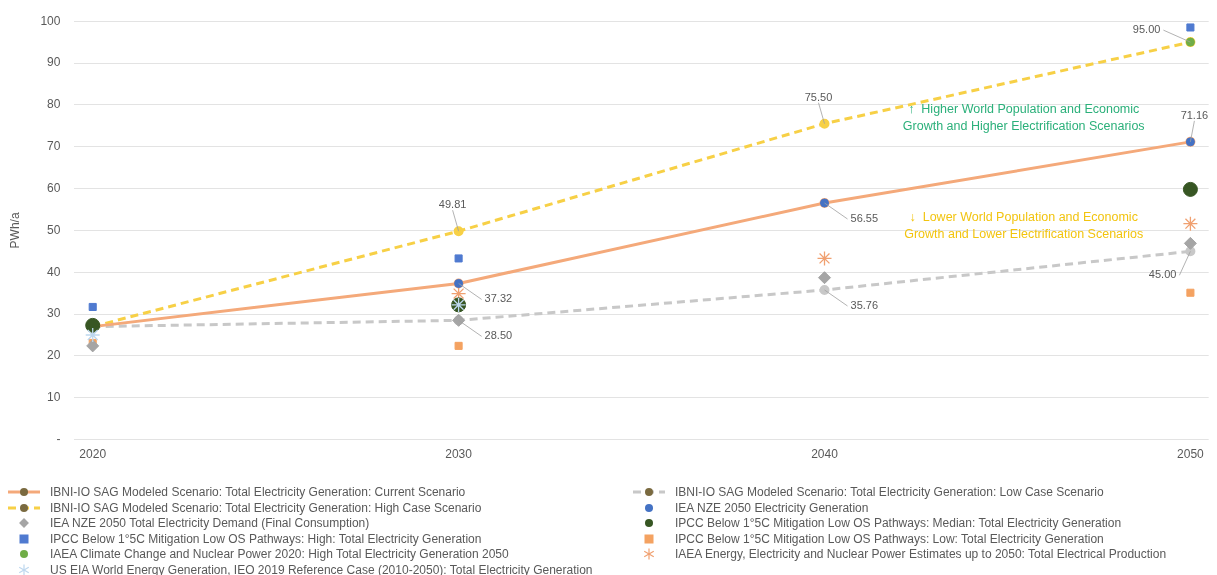 Image resolution: width=1217 pixels, height=575 pixels. I want to click on legend-label: IPCC Below 1°5C Mitigation Low OS Pathways: Low: Total Electricity Generation, so click(889, 538).